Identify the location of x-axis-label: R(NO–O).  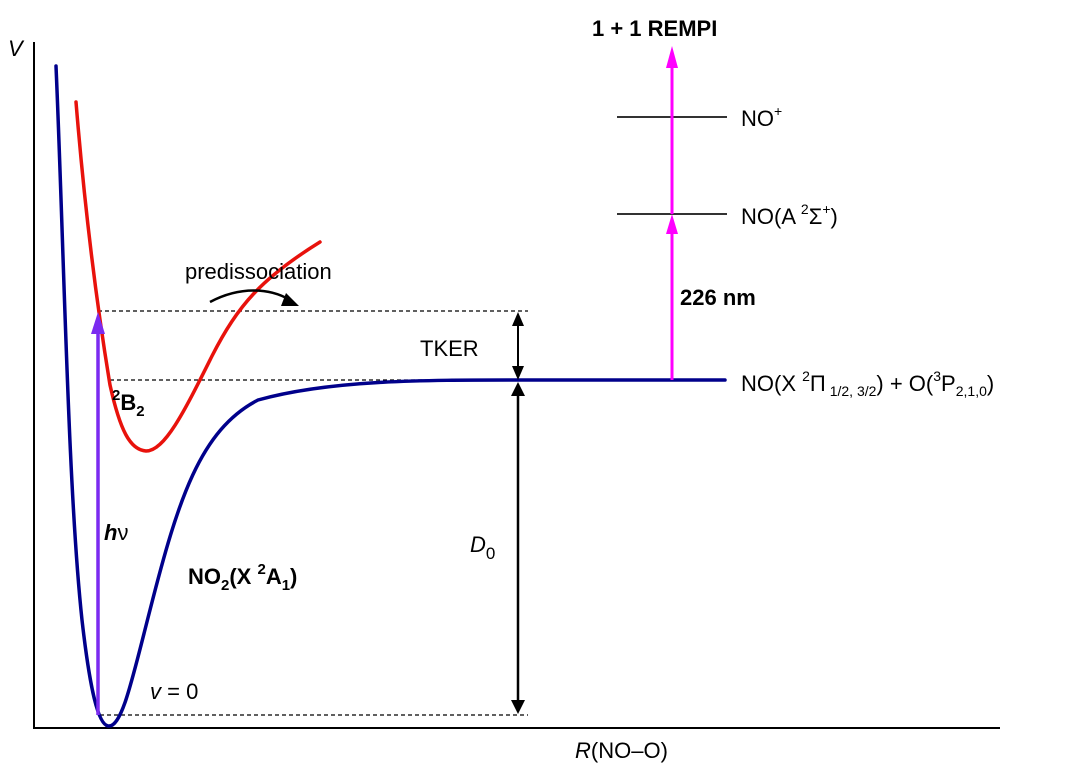
(621, 750).